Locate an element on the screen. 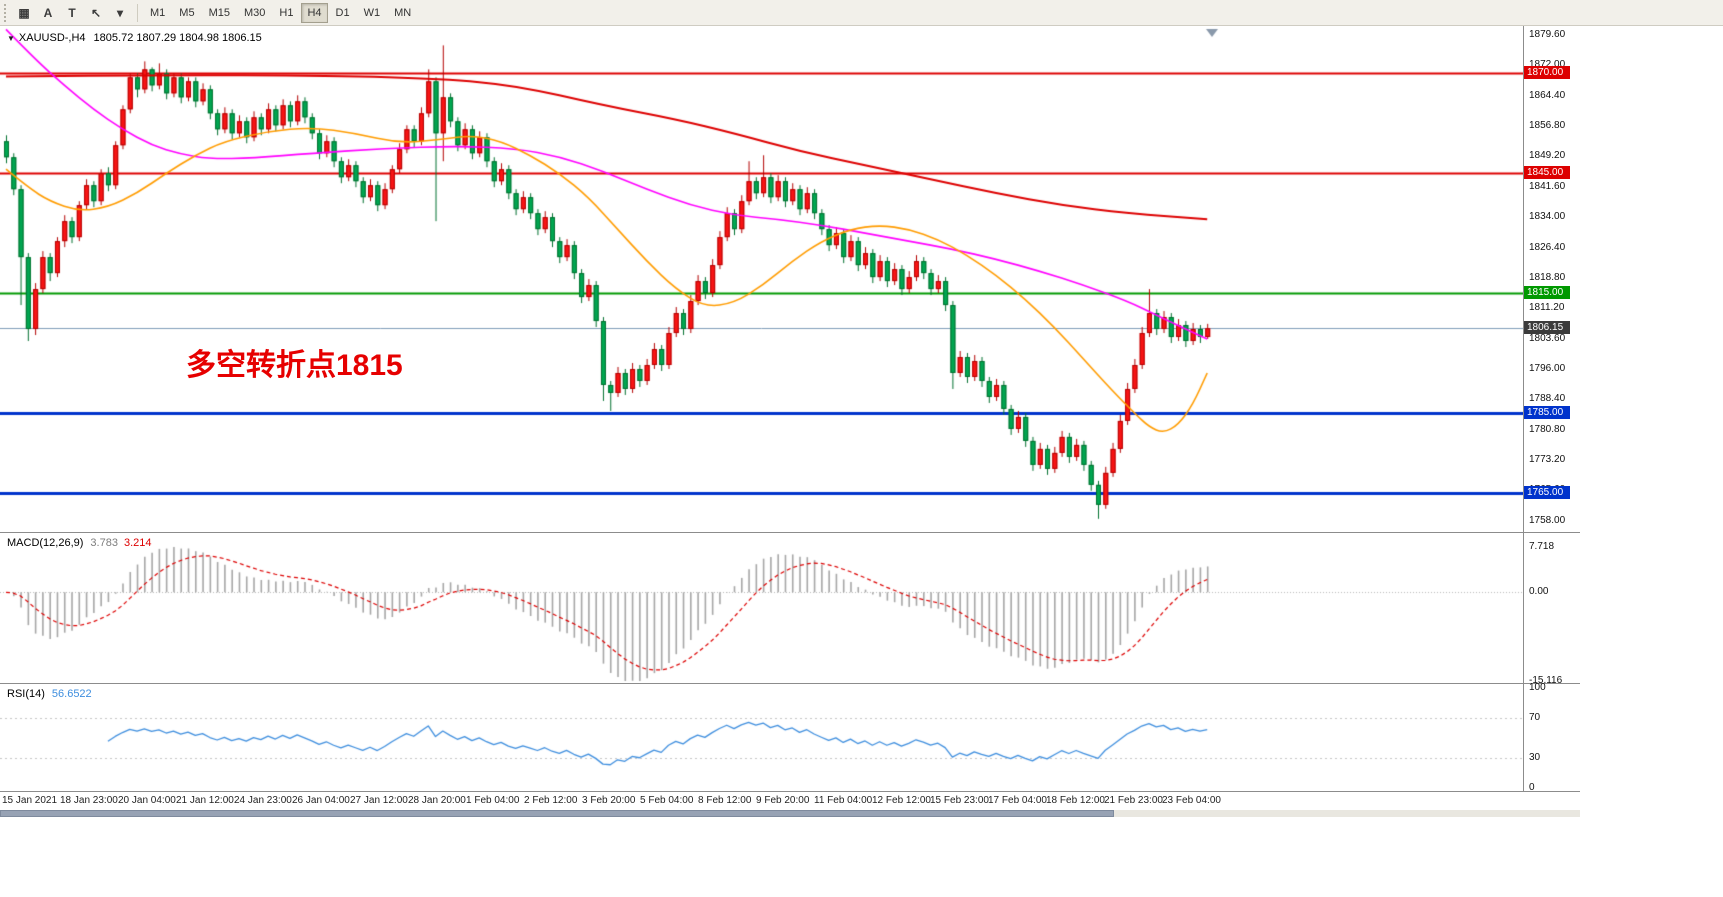 This screenshot has height=897, width=1723. timeframe-m30: M30 is located at coordinates (254, 12).